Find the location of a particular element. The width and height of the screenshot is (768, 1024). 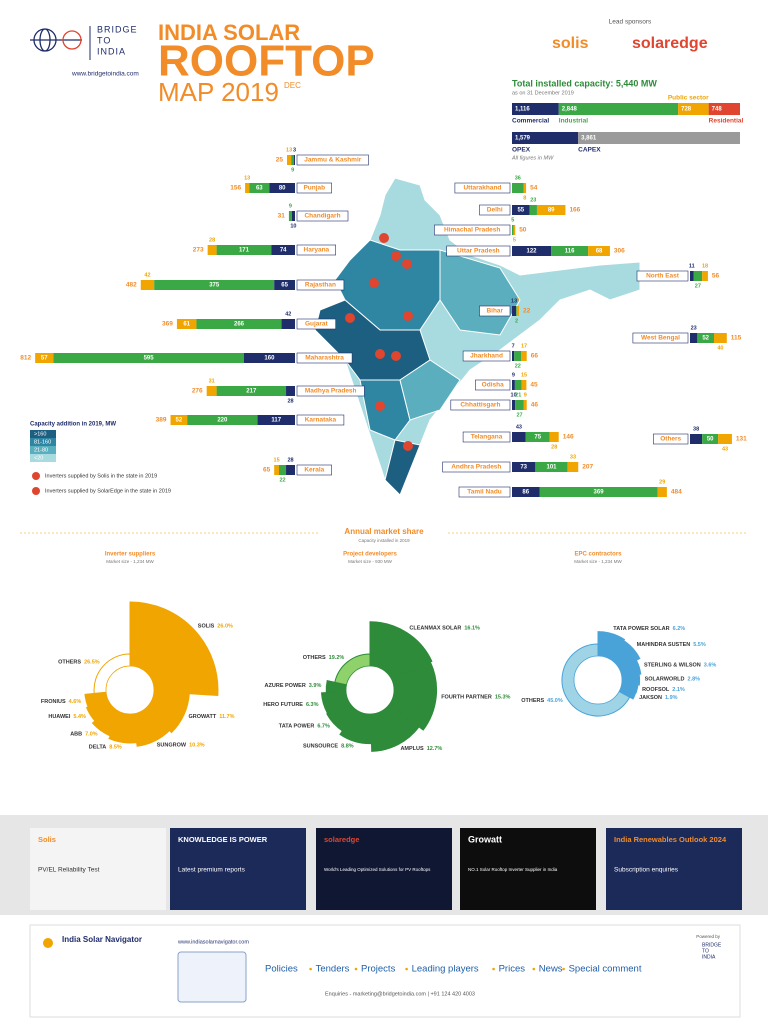

state-total: 207 is located at coordinates (587, 467).